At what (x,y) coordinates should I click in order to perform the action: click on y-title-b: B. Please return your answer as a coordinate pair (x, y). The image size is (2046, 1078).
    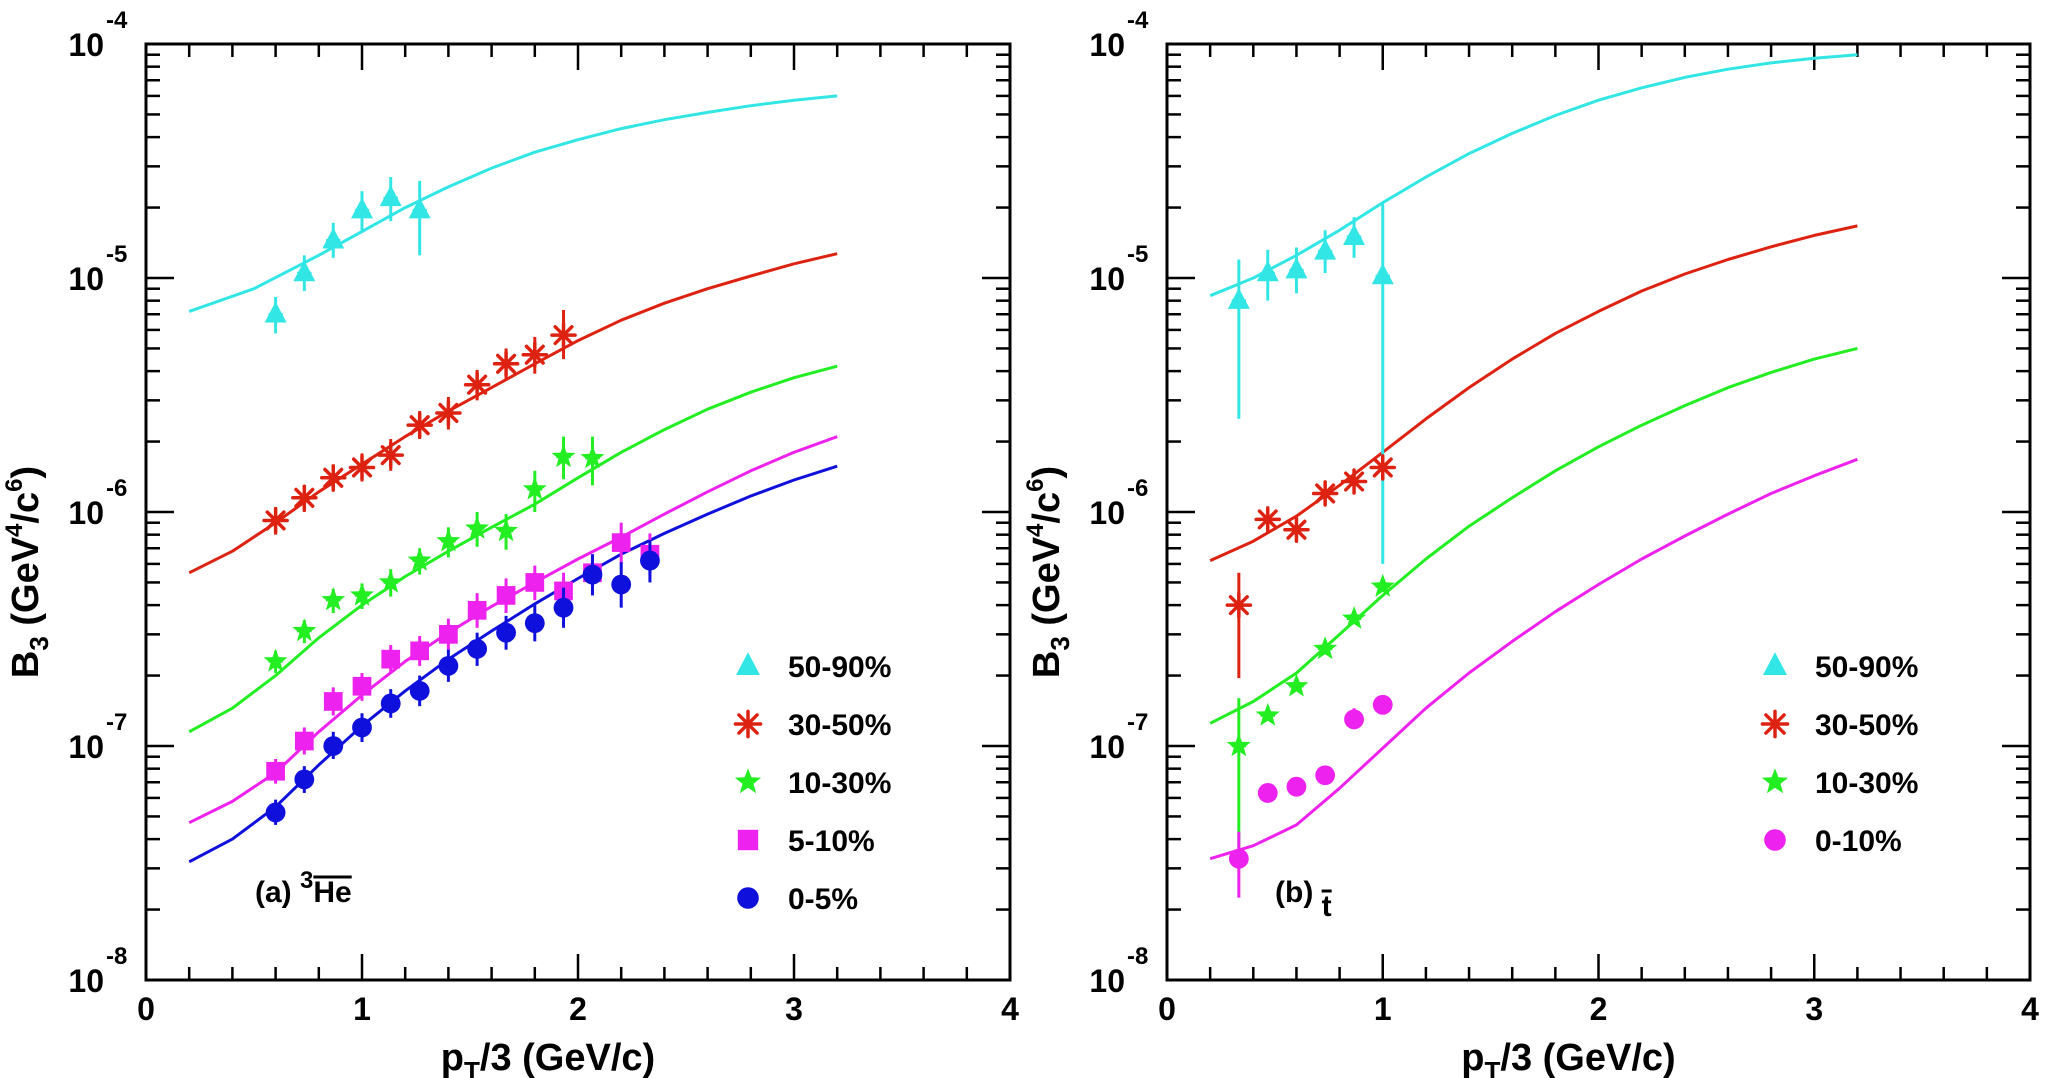
    Looking at the image, I should click on (1047, 664).